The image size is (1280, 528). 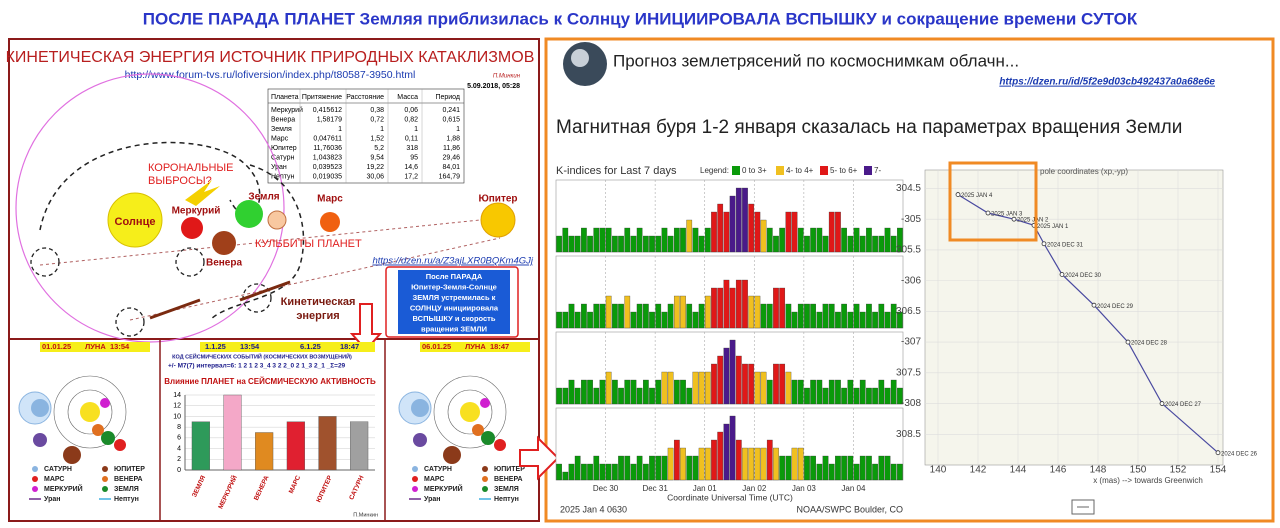 What do you see at coordinates (452, 455) in the screenshot?
I see `jupiter-dot` at bounding box center [452, 455].